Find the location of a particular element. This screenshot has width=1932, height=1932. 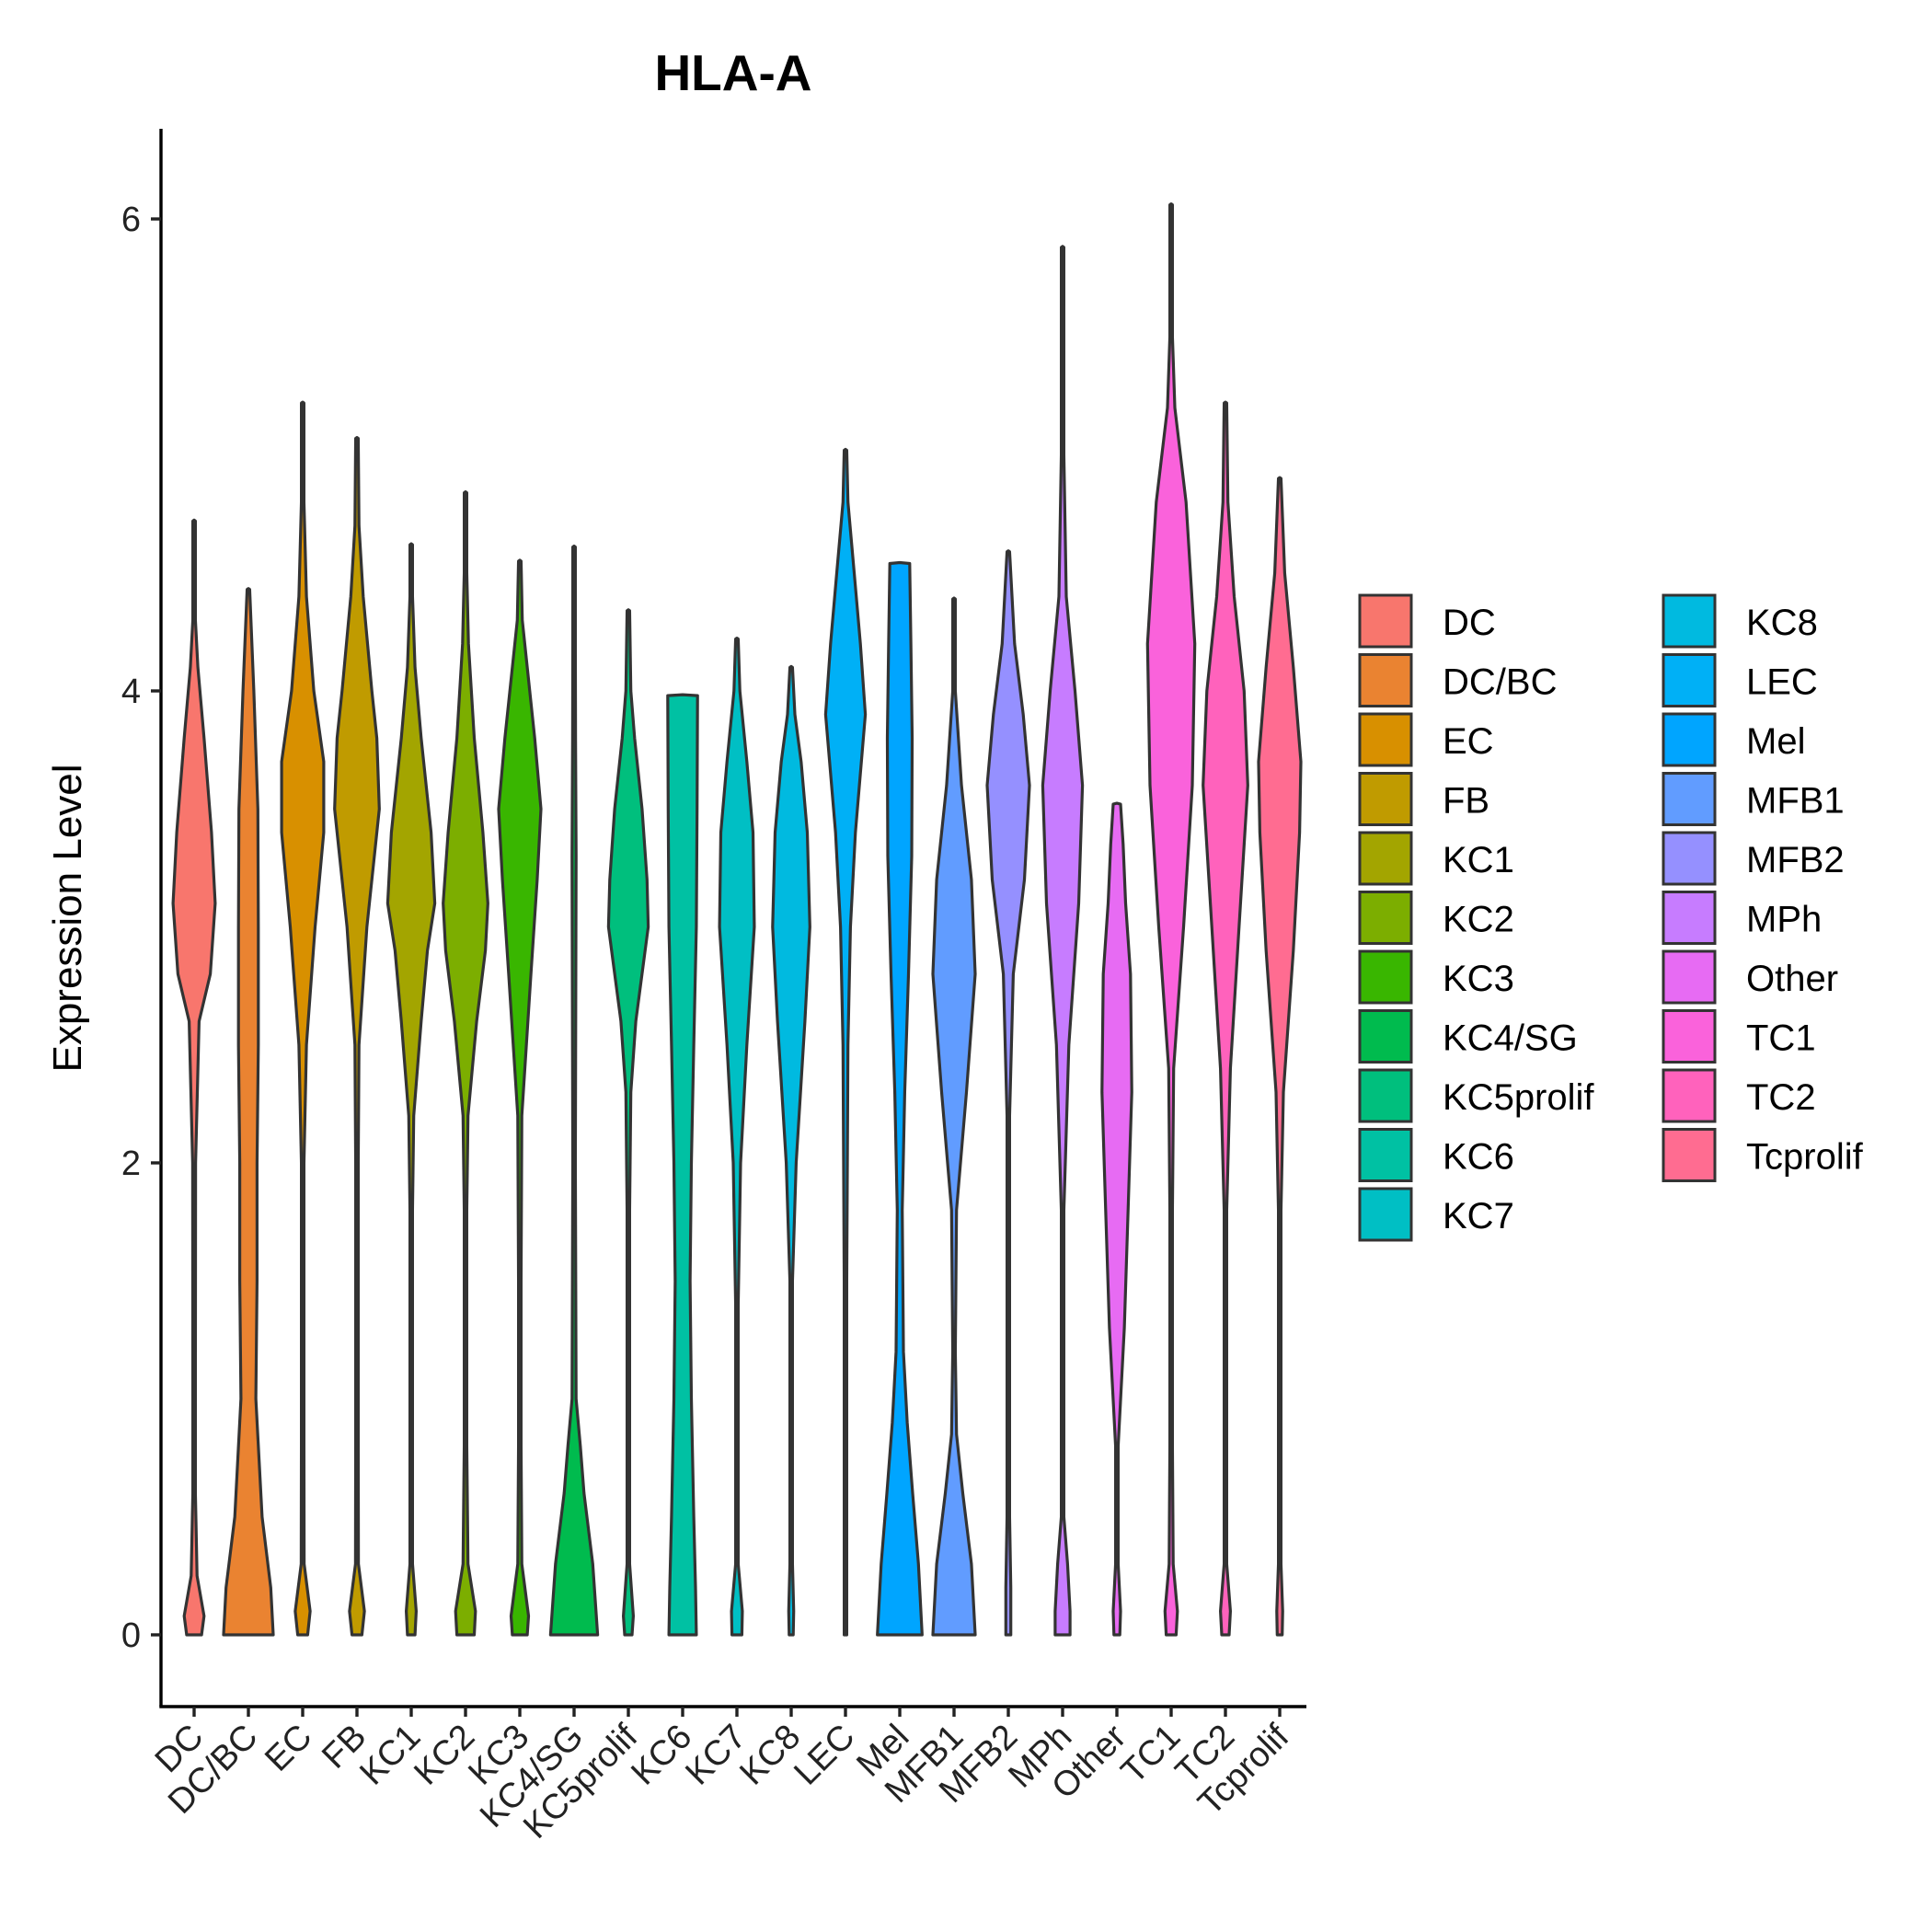

violin-tc2 is located at coordinates (1225, 1018).